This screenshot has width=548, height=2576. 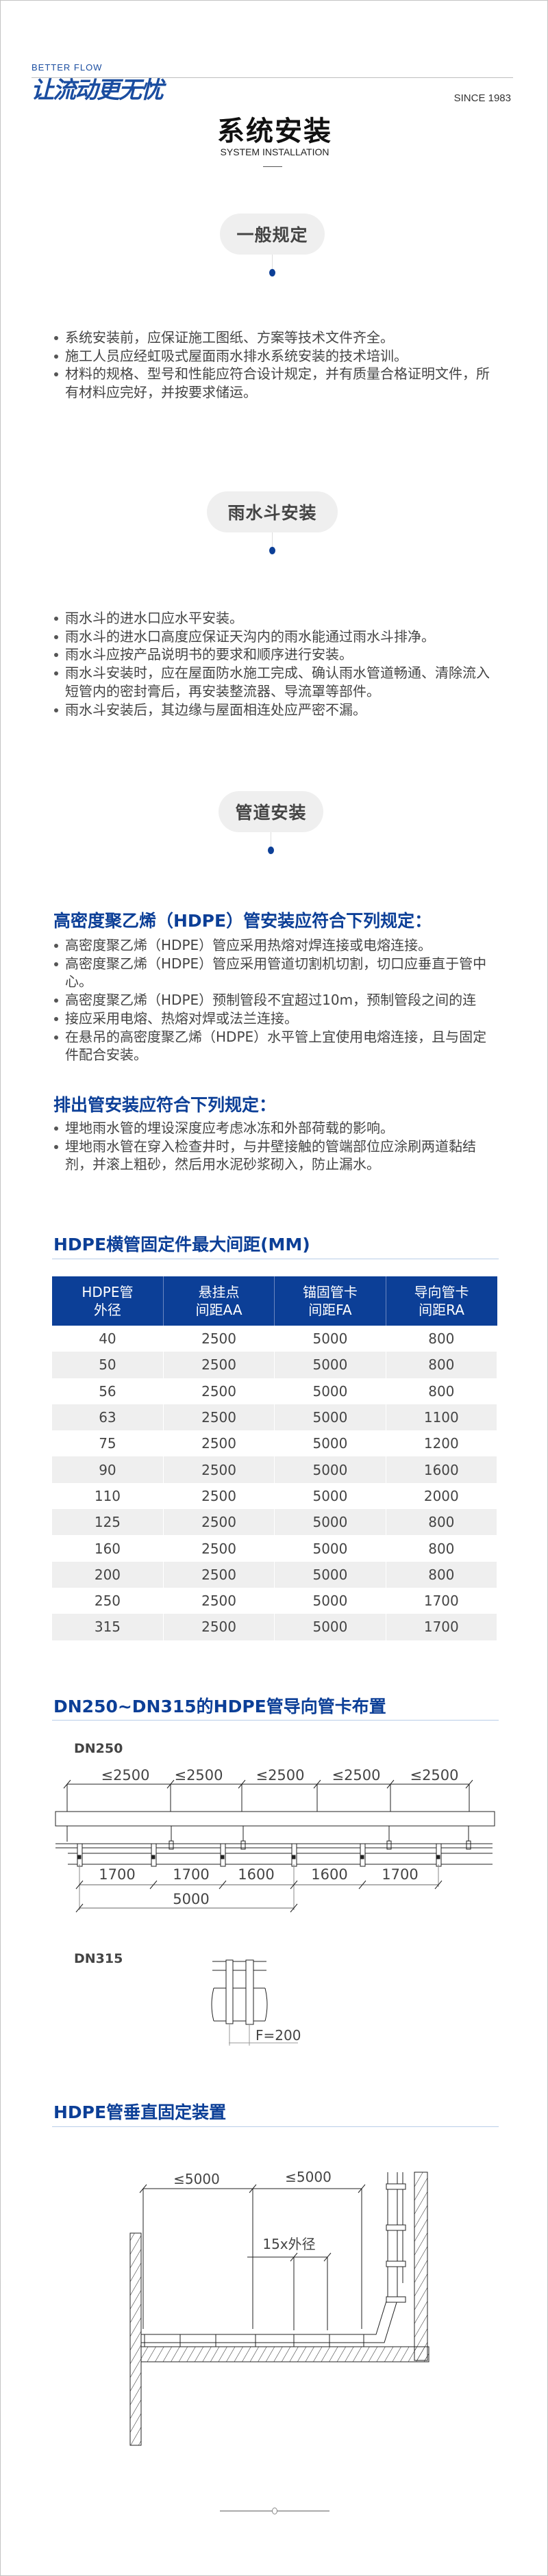 I want to click on page-subtitle: SYSTEM INSTALLATION, so click(x=275, y=151).